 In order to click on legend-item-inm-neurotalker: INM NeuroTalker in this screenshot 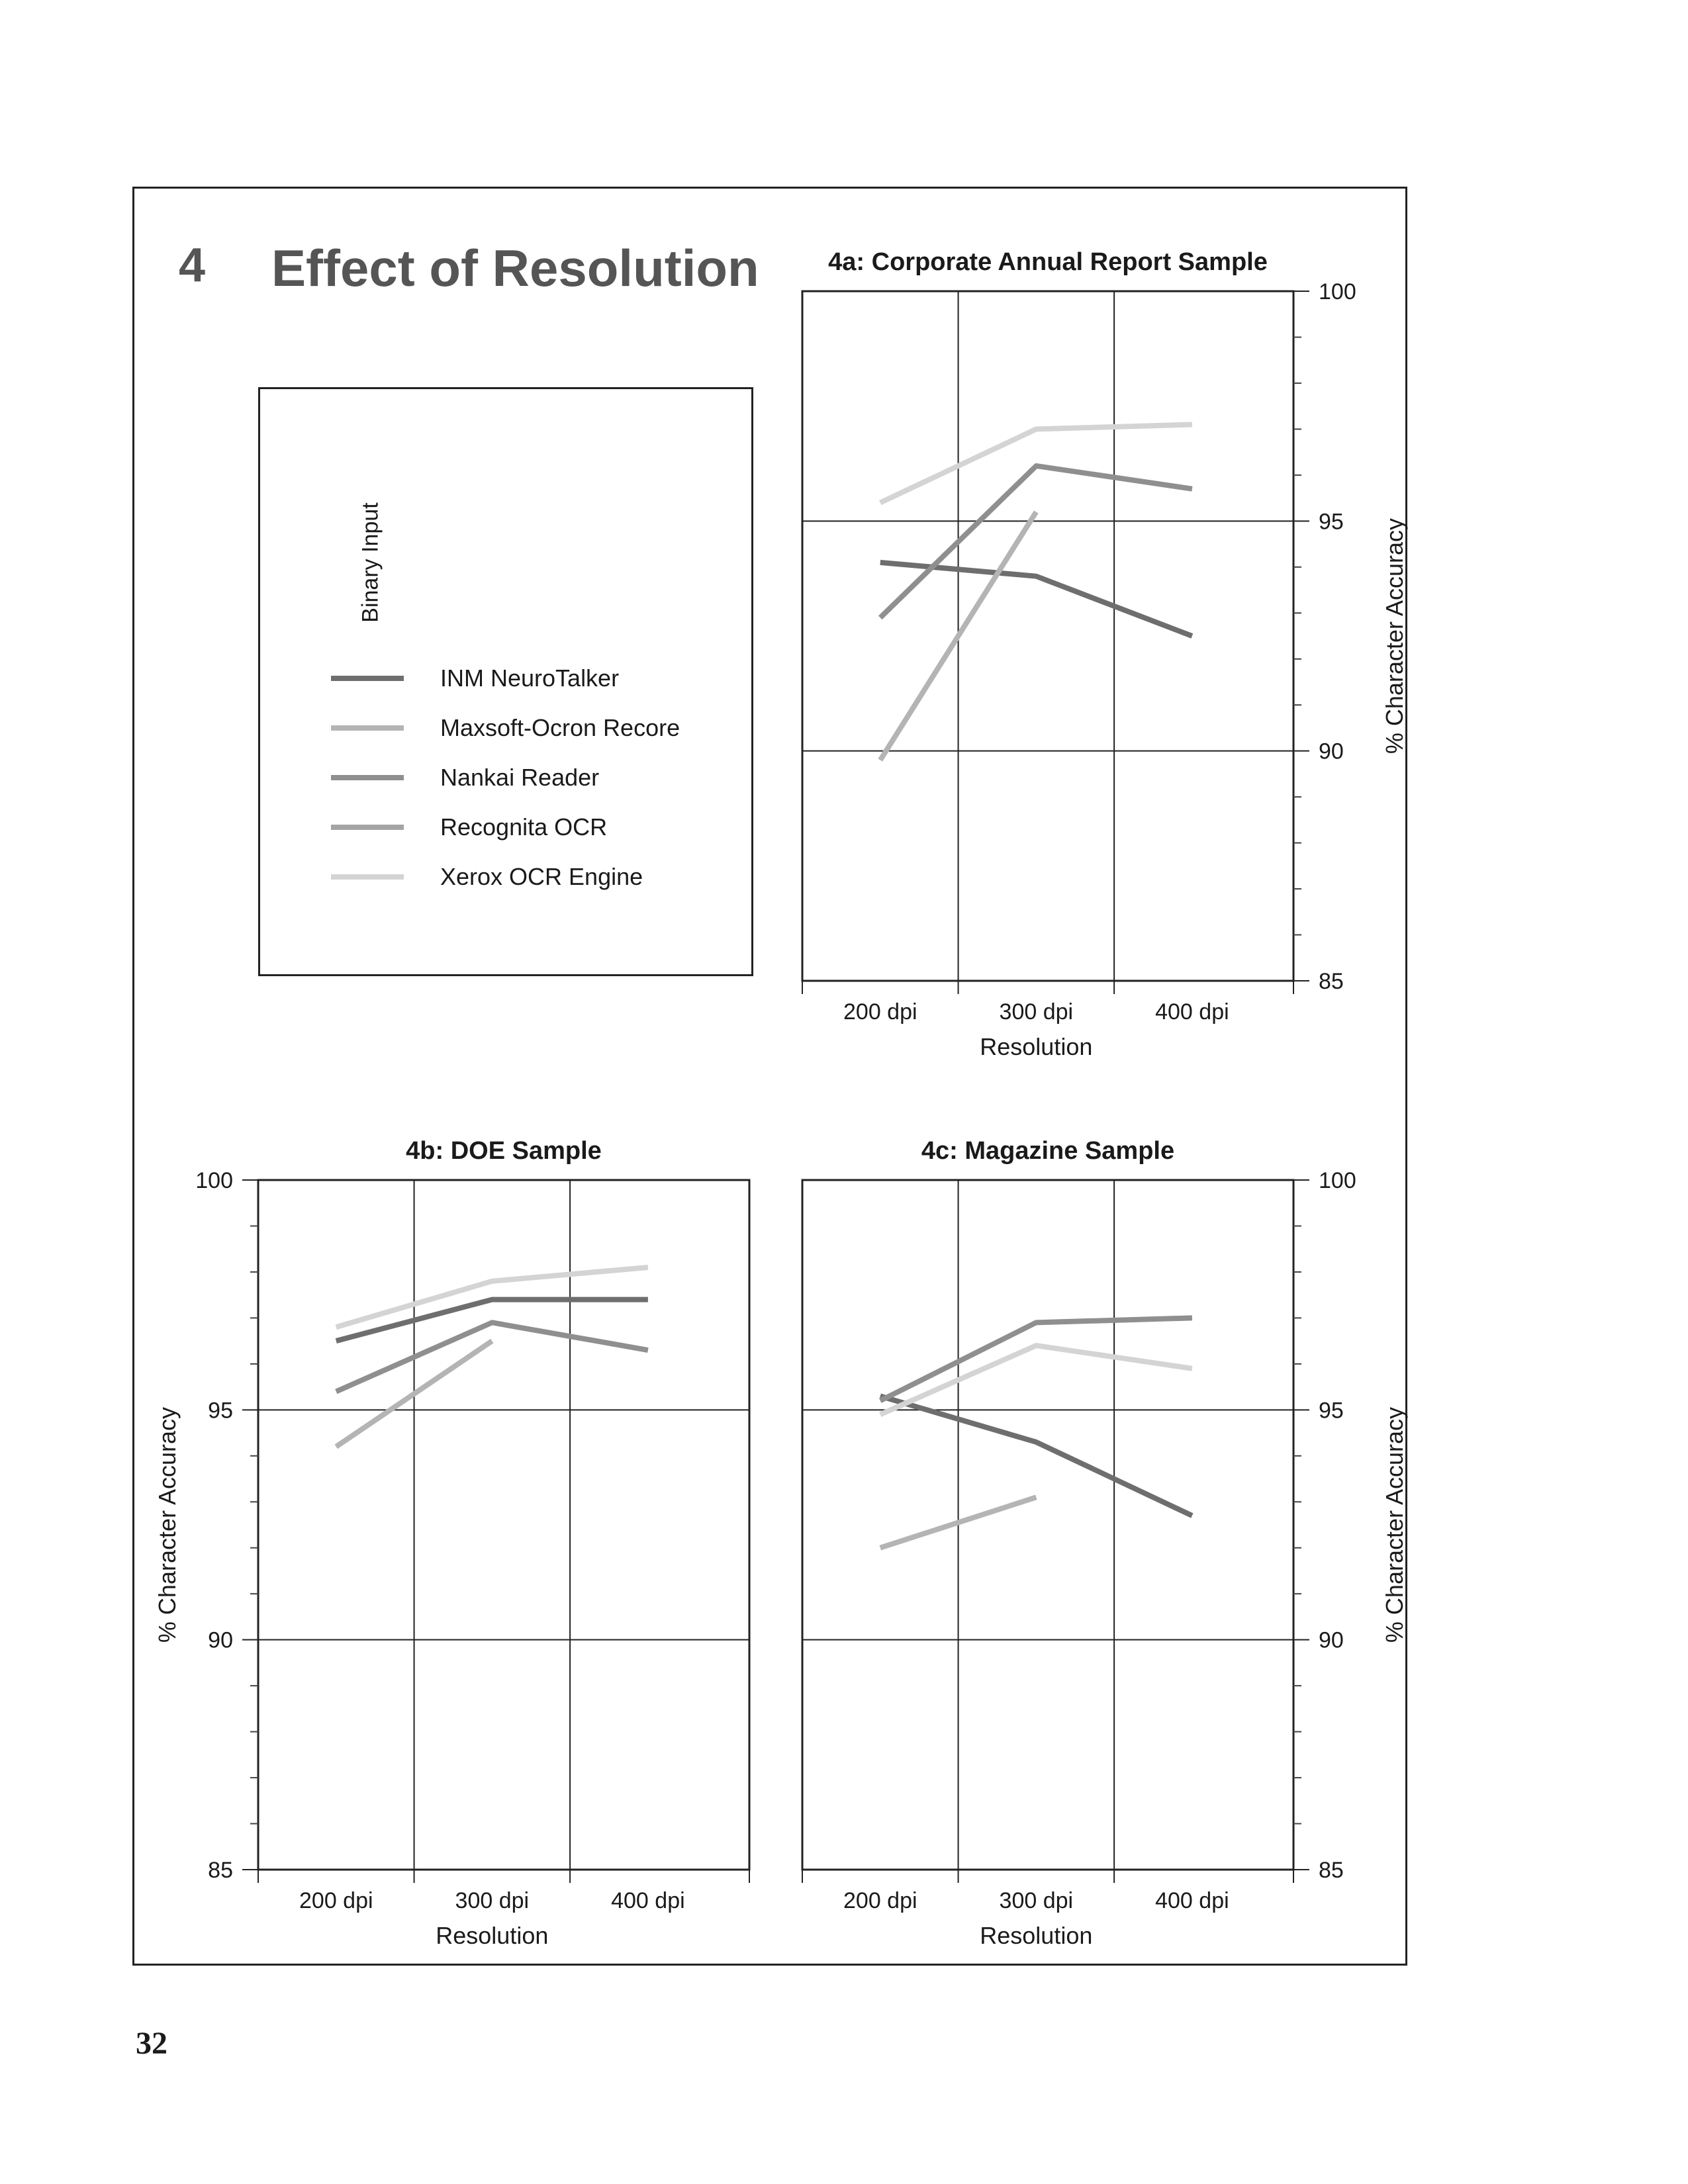, I will do `click(475, 678)`.